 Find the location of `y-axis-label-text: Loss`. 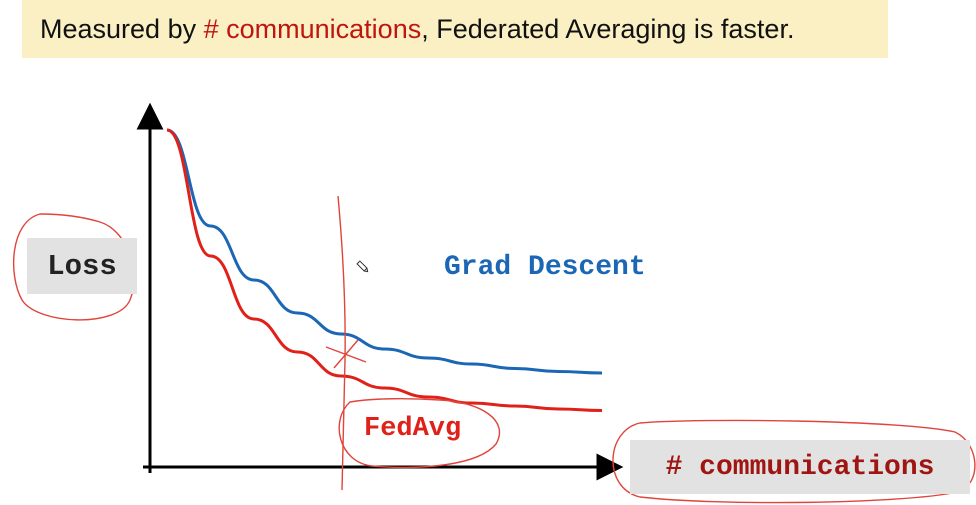

y-axis-label-text: Loss is located at coordinates (82, 266).